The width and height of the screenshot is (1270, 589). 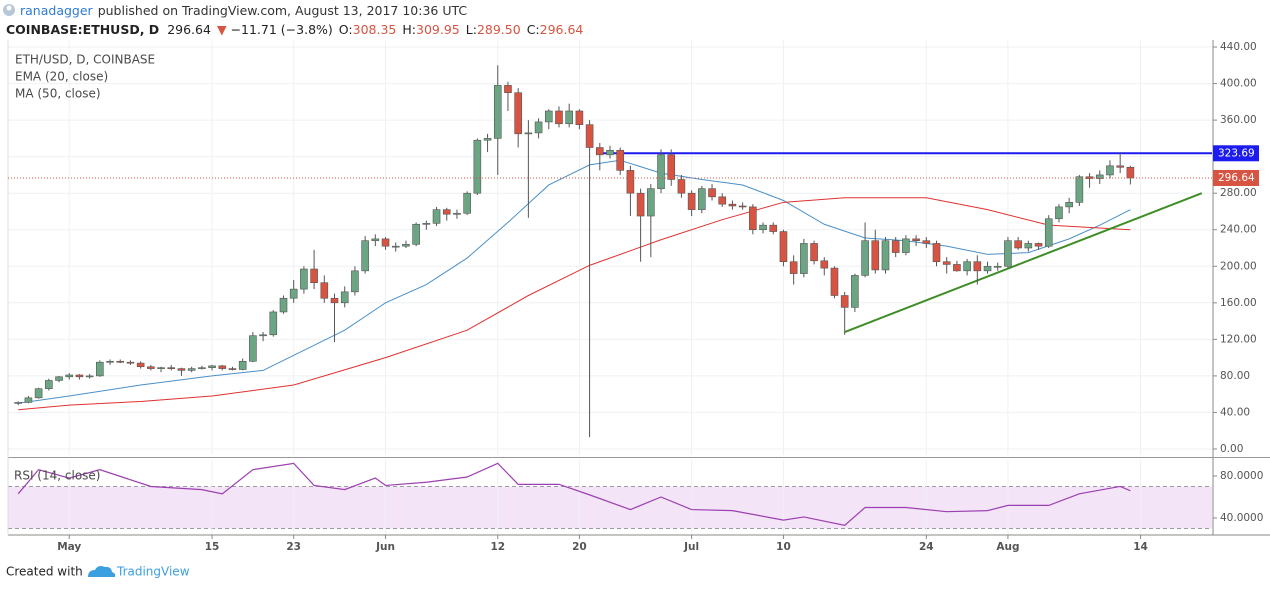 I want to click on last-price-box, so click(x=1236, y=177).